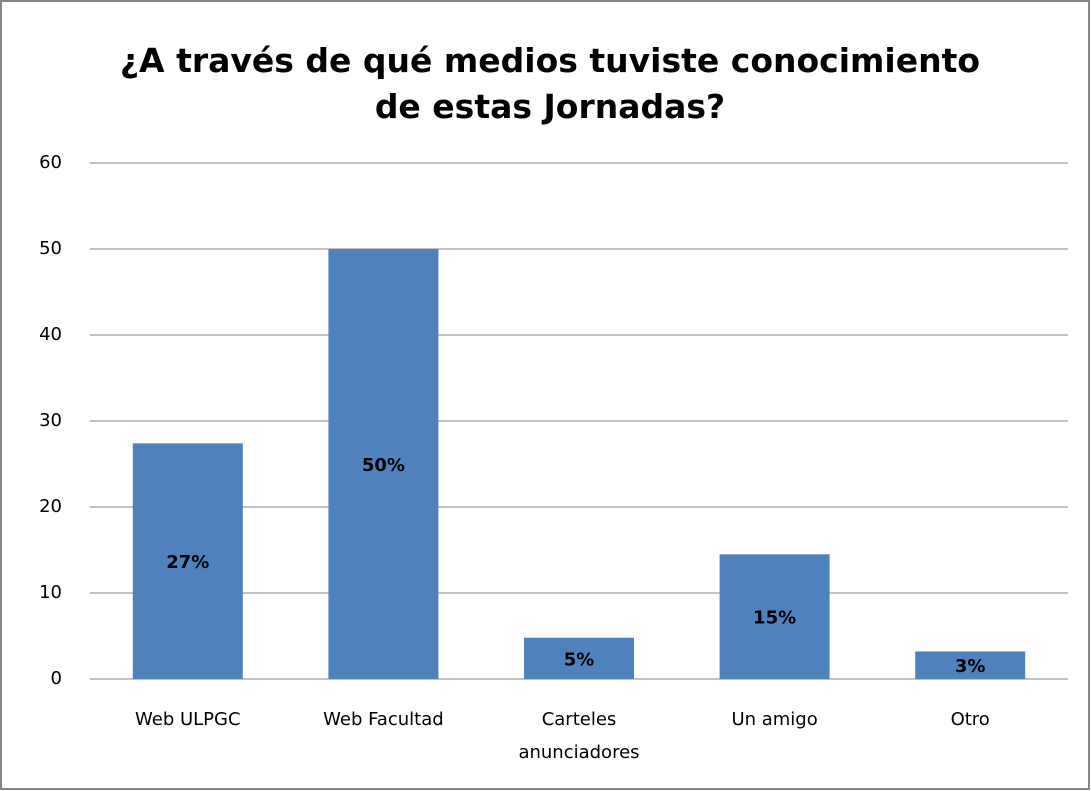  Describe the element at coordinates (50, 506) in the screenshot. I see `y-tick-label: 20` at that location.